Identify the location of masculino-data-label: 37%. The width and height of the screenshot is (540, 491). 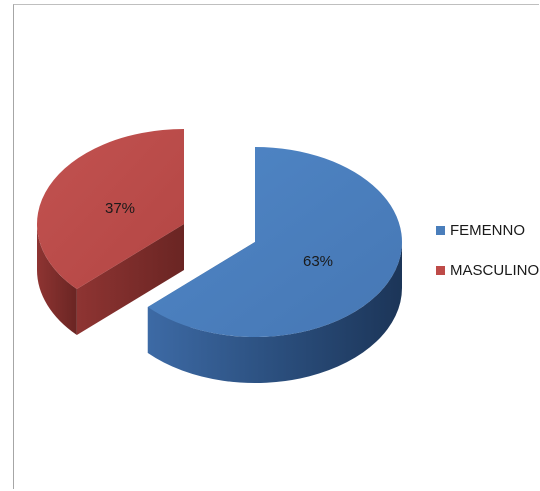
(120, 208).